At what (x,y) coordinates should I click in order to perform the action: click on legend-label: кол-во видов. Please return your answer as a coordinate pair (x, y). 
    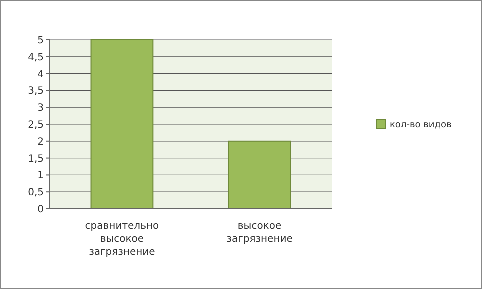
    Looking at the image, I should click on (421, 125).